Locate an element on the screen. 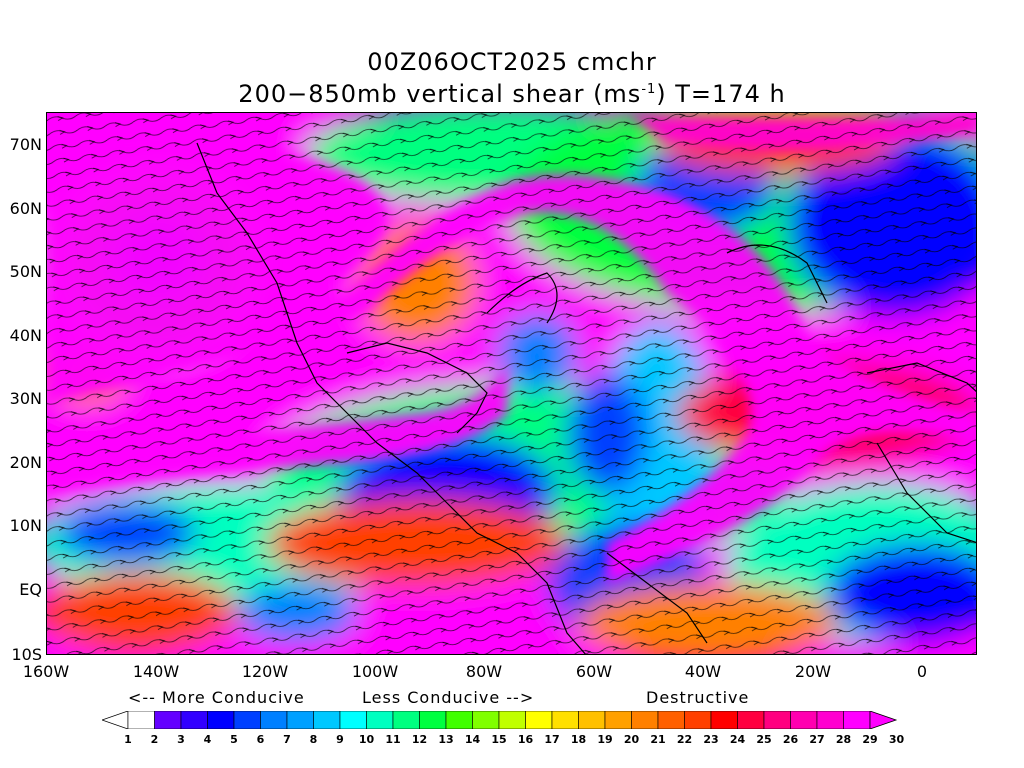 The width and height of the screenshot is (1024, 768). colorbar-low-arrow is located at coordinates (115, 720).